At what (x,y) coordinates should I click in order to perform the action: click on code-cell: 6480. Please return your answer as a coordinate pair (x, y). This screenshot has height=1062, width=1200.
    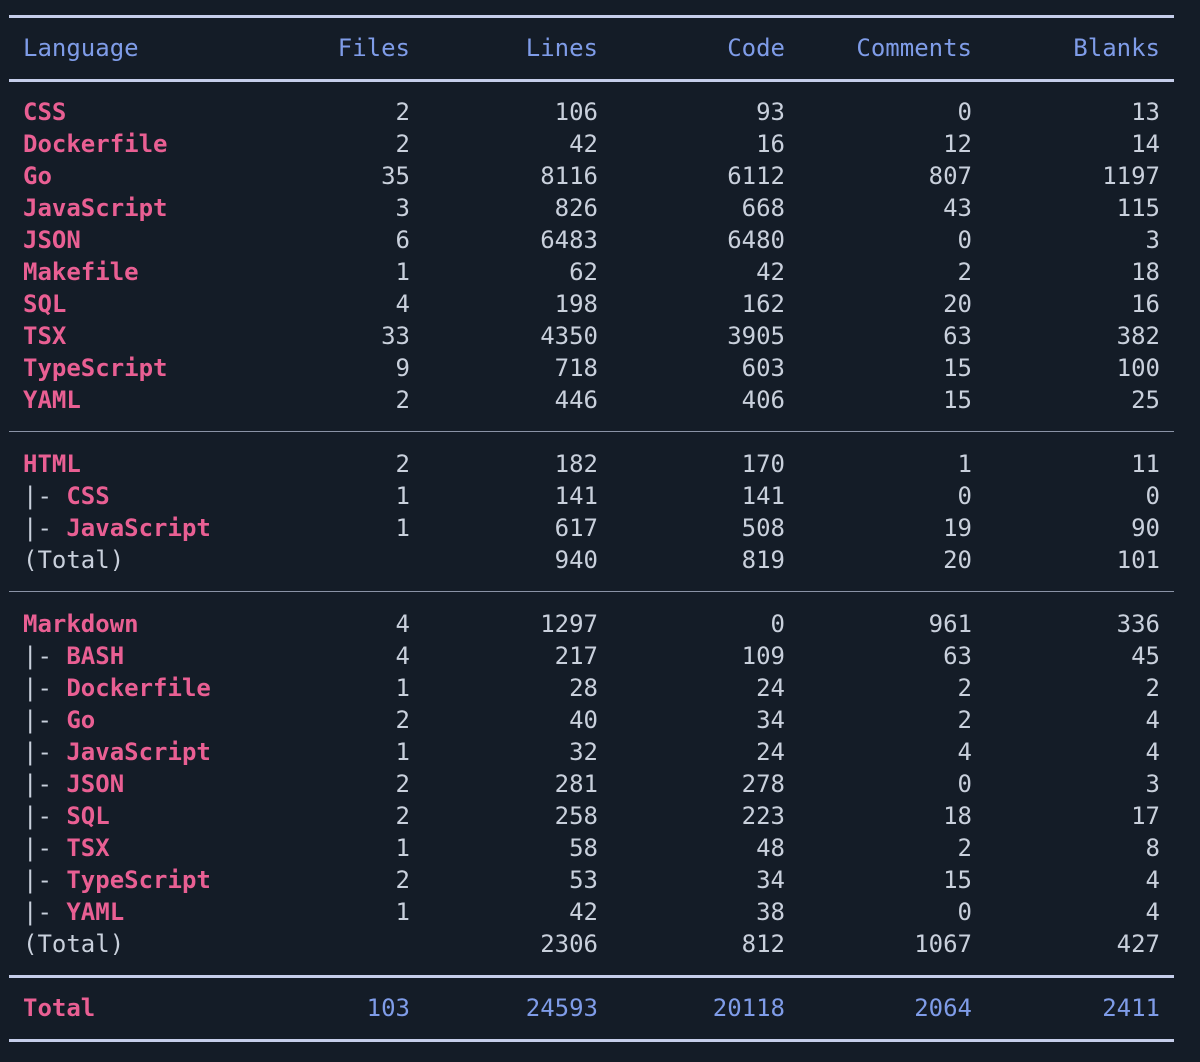
    Looking at the image, I should click on (756, 240).